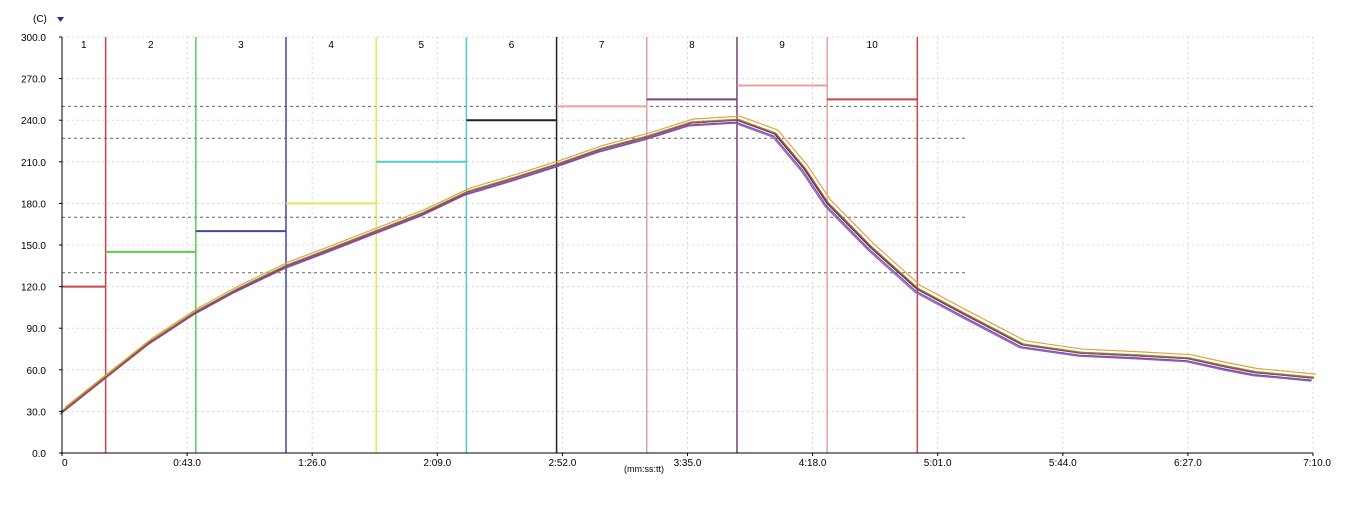  What do you see at coordinates (33, 288) in the screenshot?
I see `y-tick-label: 120.0` at bounding box center [33, 288].